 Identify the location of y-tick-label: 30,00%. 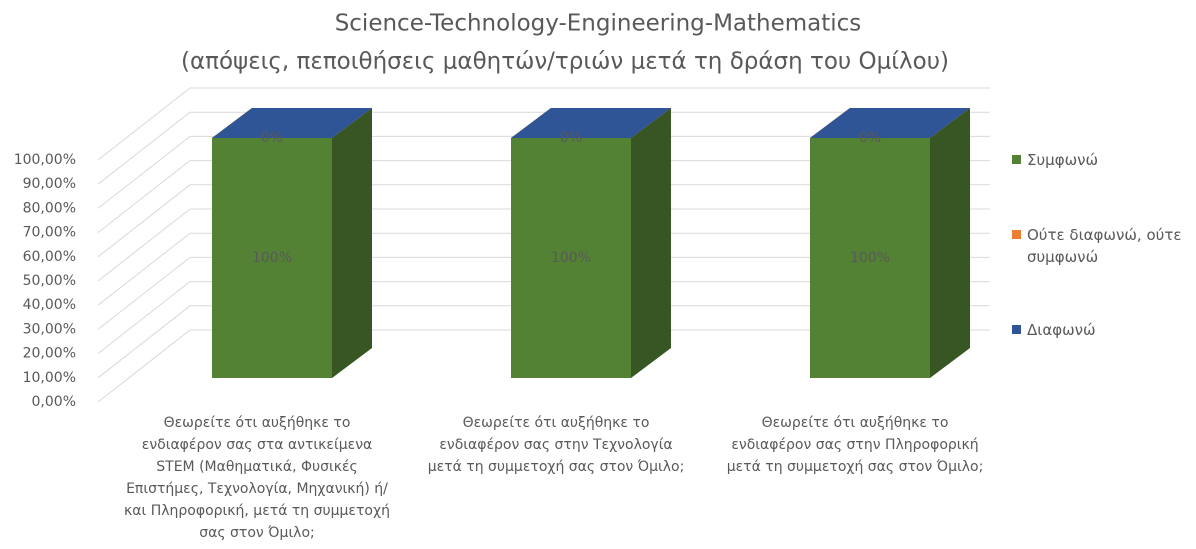
(49, 329).